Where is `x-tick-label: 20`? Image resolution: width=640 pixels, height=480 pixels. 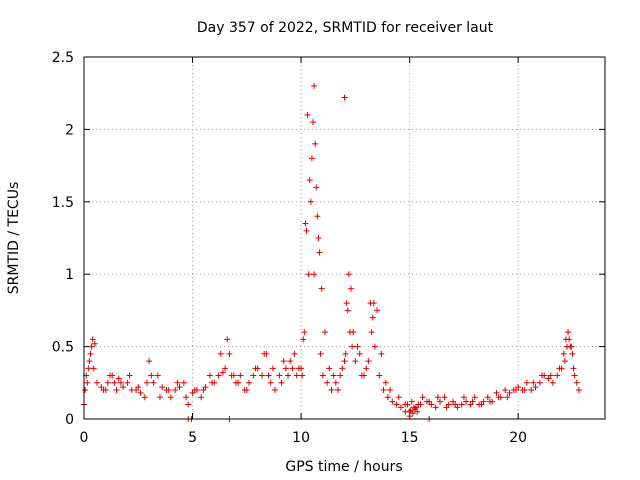
x-tick-label: 20 is located at coordinates (518, 438).